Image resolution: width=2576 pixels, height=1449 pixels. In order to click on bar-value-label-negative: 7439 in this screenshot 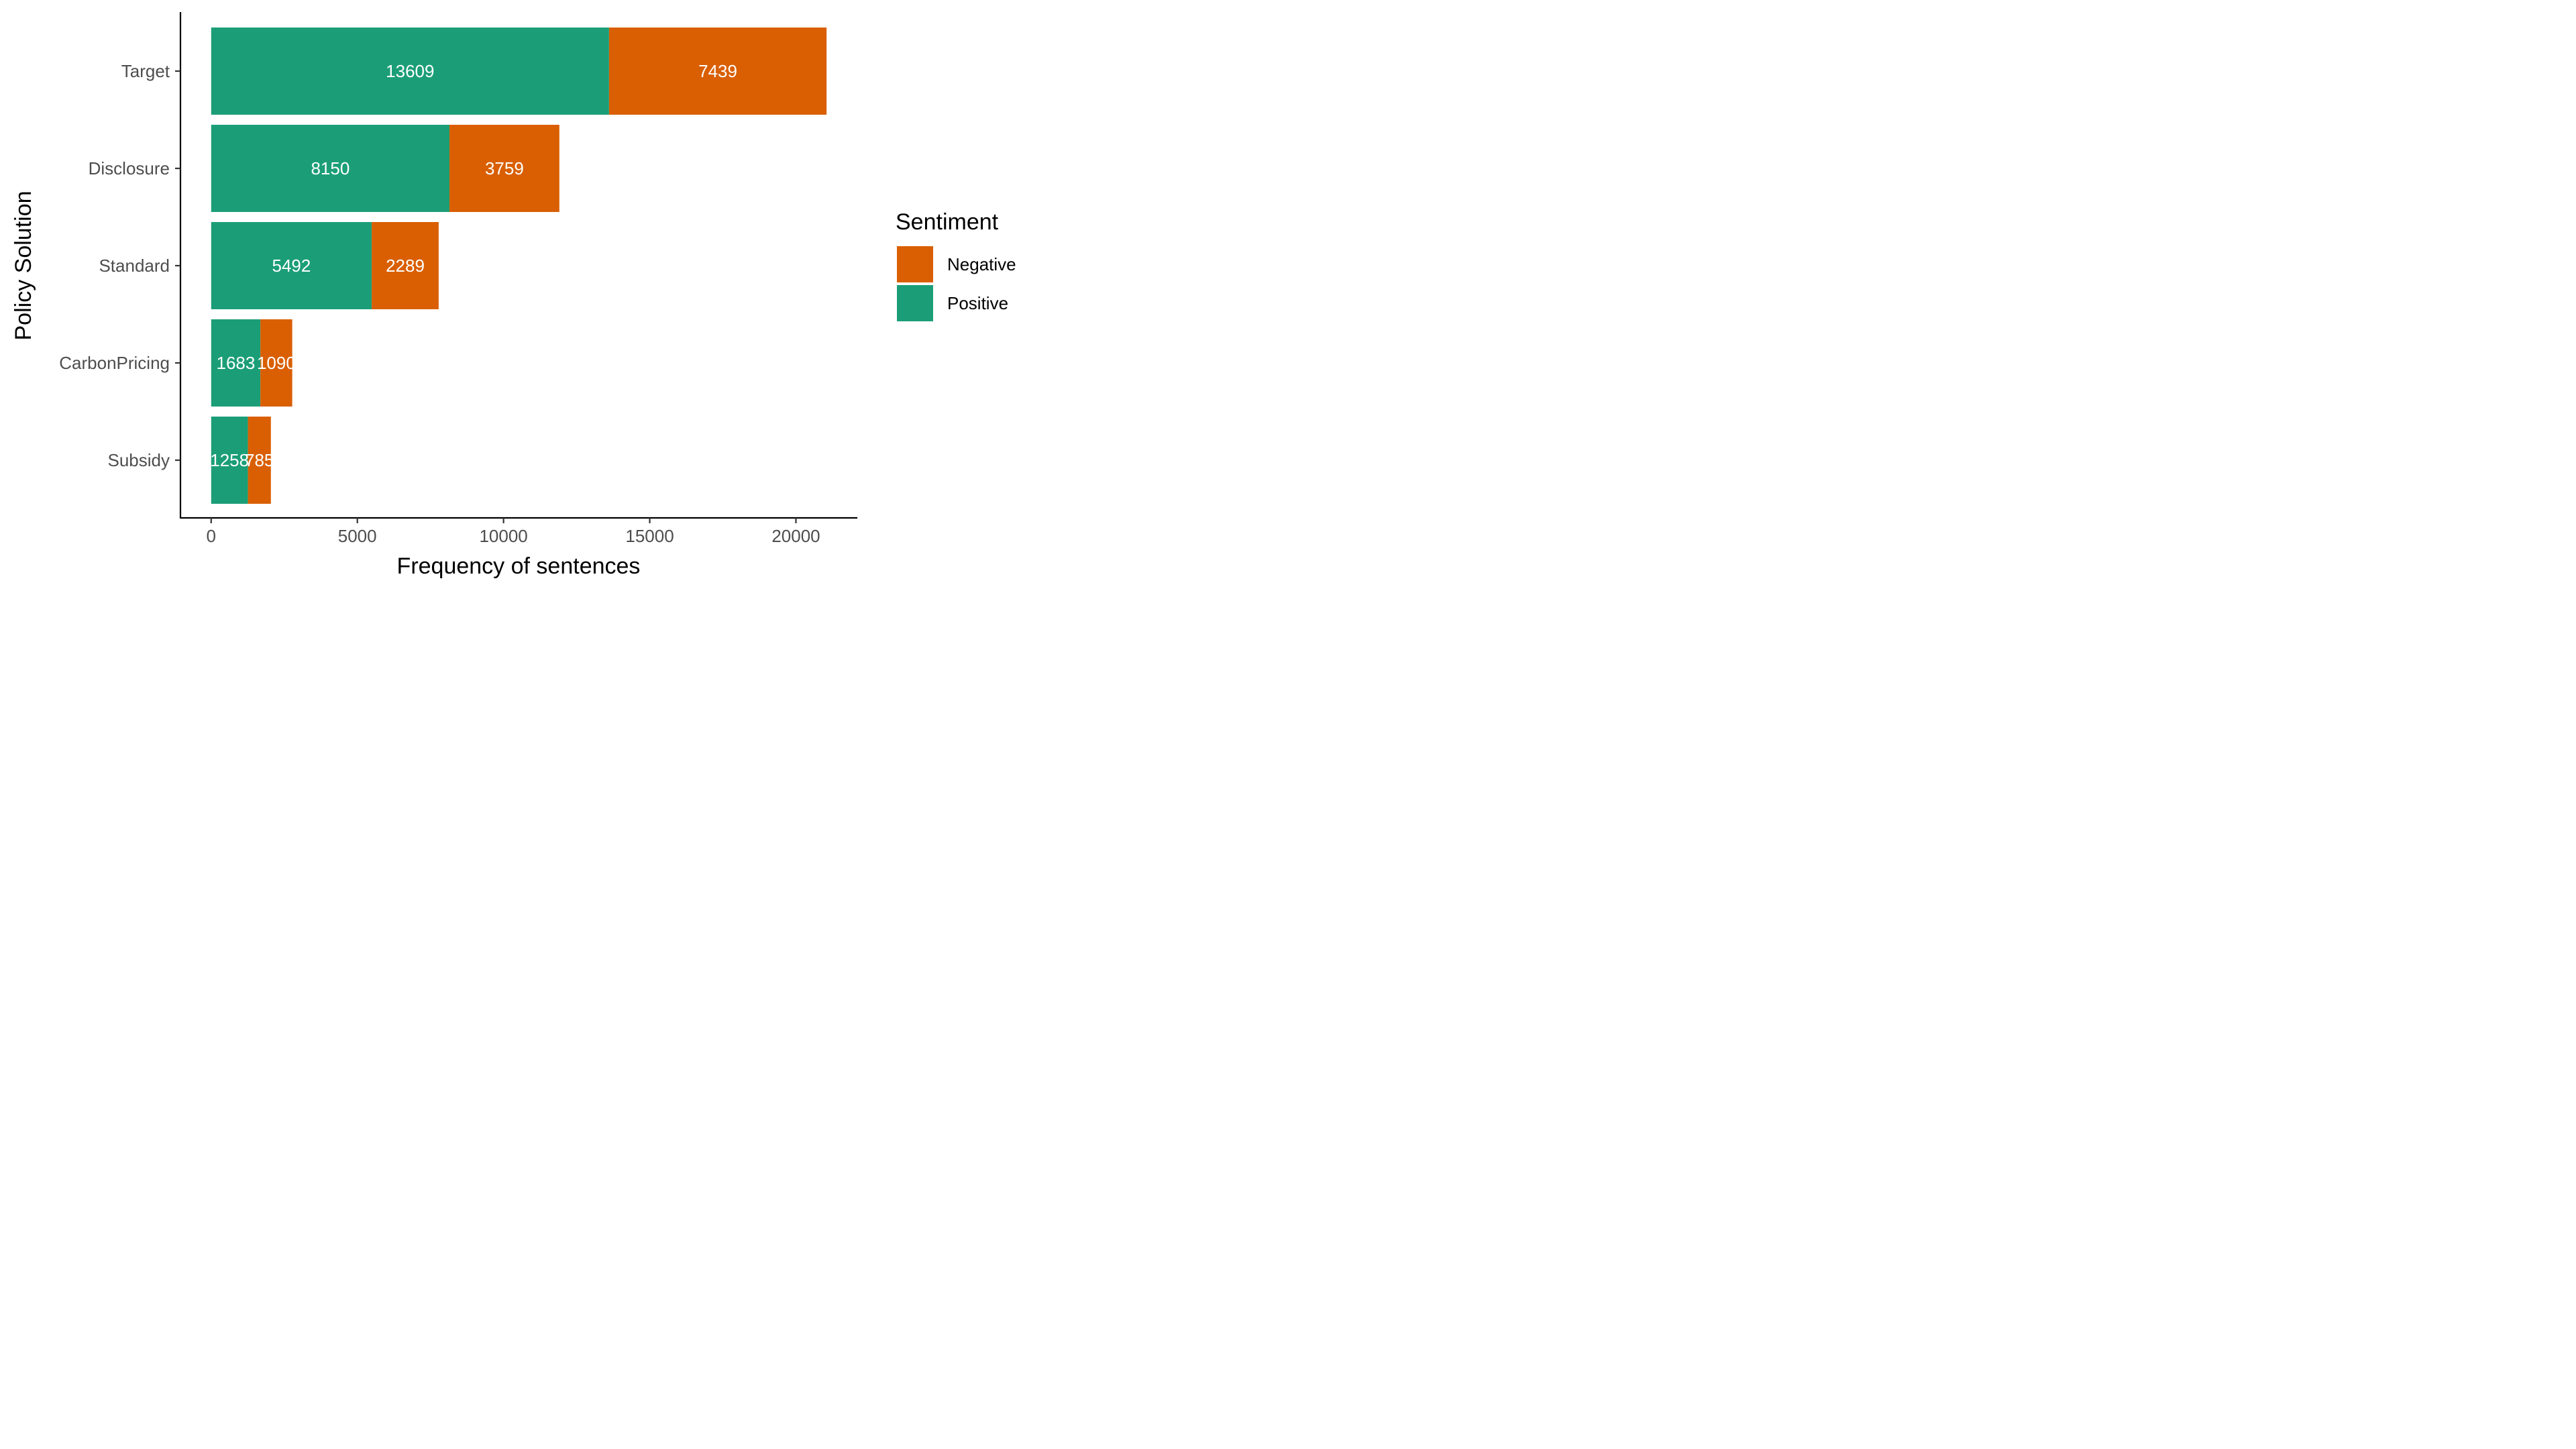, I will do `click(717, 71)`.